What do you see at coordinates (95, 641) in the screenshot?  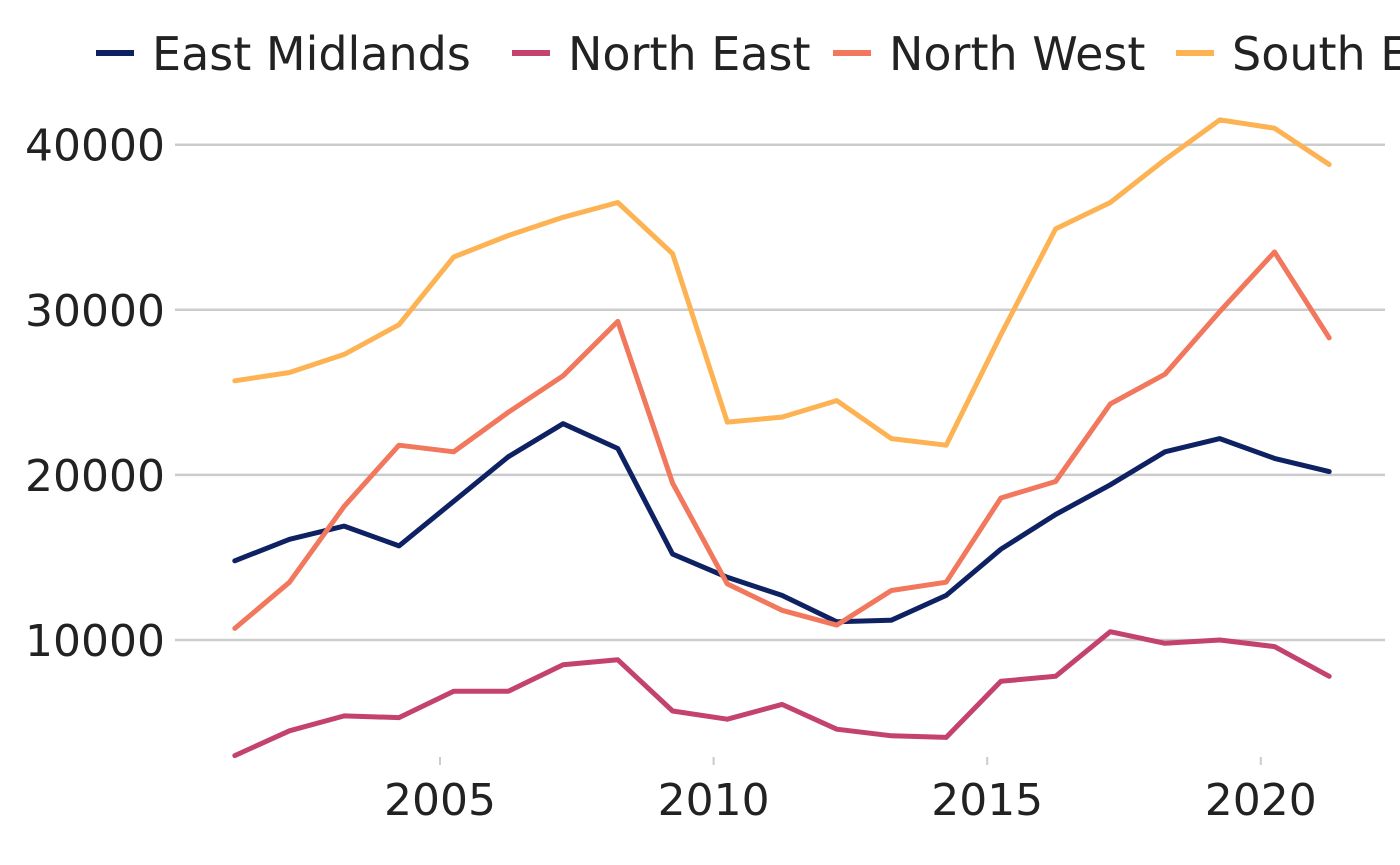 I see `y-tick-label: 10000` at bounding box center [95, 641].